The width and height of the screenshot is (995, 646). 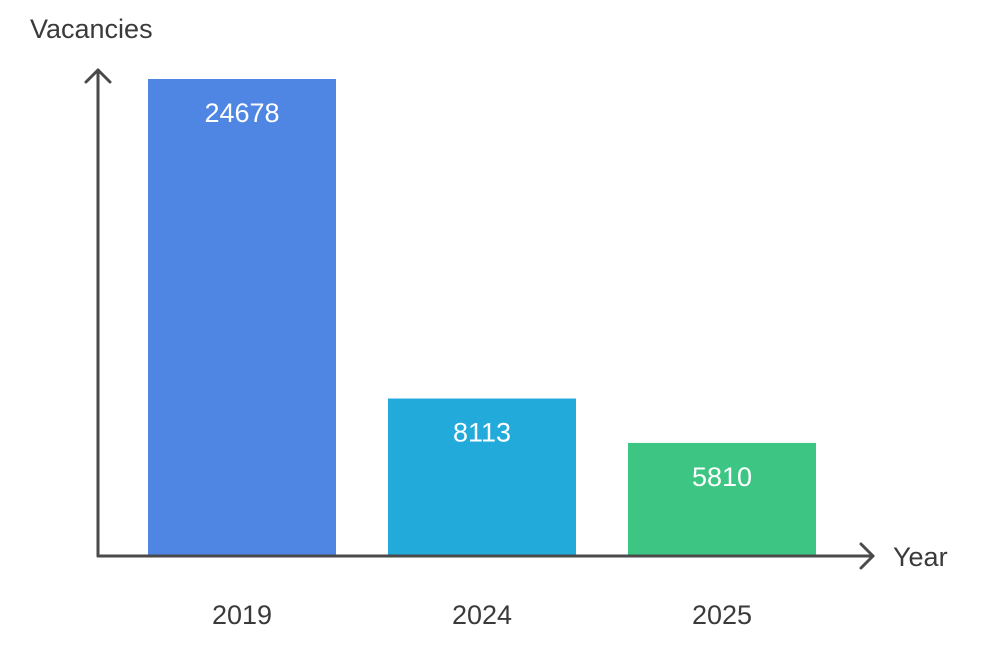 I want to click on bar-value-label: 5810, so click(x=722, y=477).